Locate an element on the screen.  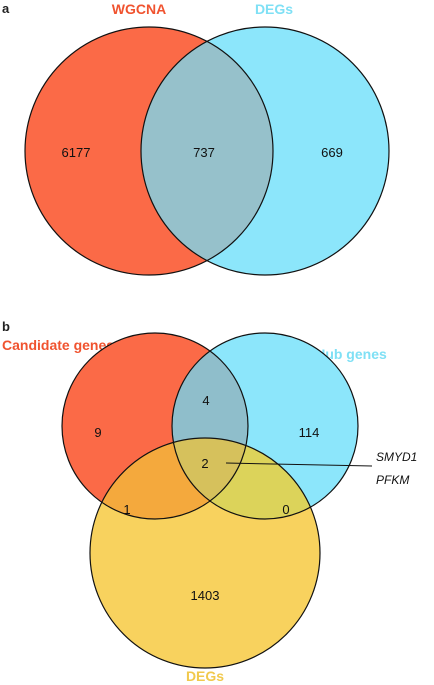
hub-circle-outline is located at coordinates (265, 426).